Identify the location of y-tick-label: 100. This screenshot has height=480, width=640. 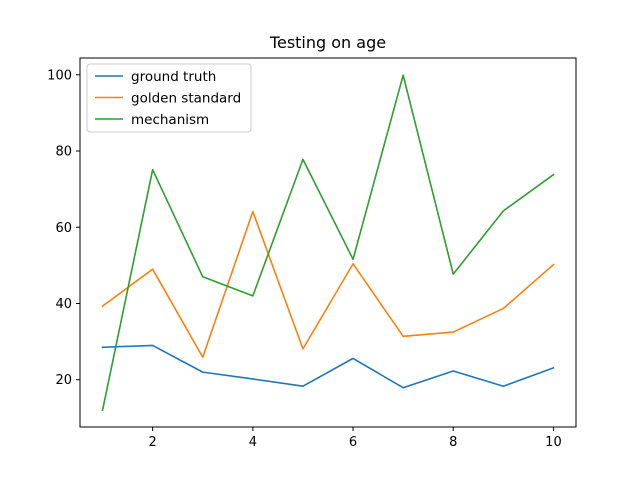
(59, 75).